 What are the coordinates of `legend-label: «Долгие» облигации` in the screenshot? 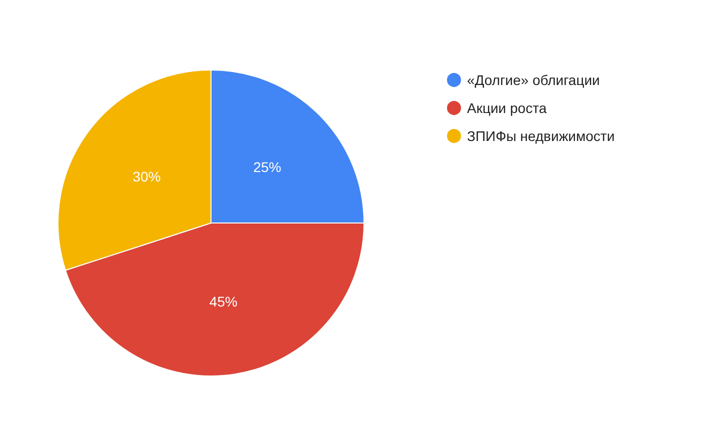 It's located at (533, 80).